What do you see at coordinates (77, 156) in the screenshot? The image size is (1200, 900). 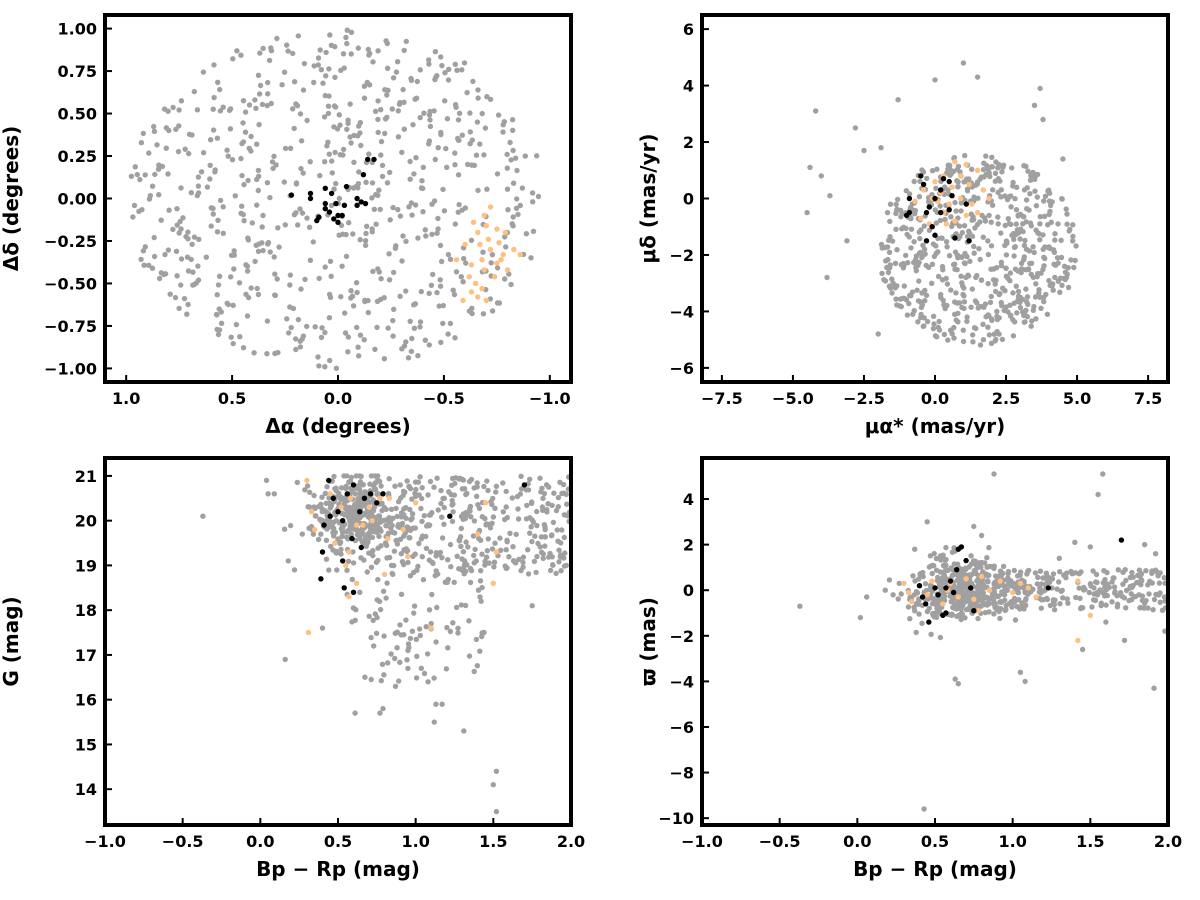 I see `y-tick-label: 0.25` at bounding box center [77, 156].